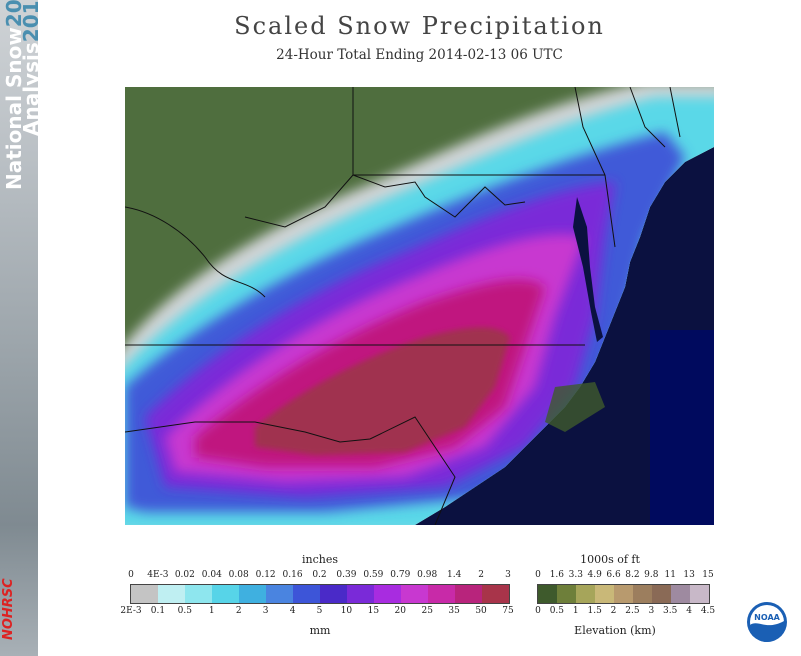 Image resolution: width=801 pixels, height=656 pixels. What do you see at coordinates (615, 630) in the screenshot?
I see `elevation-legend-title-bottom: Elevation (km)` at bounding box center [615, 630].